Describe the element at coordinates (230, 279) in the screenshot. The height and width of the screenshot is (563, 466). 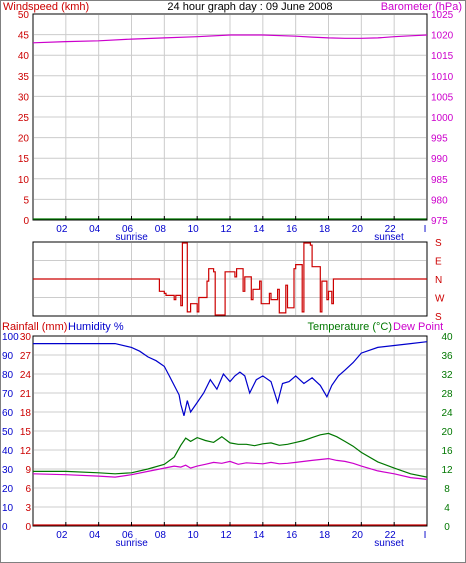
I see `wind-direction-series-line` at that location.